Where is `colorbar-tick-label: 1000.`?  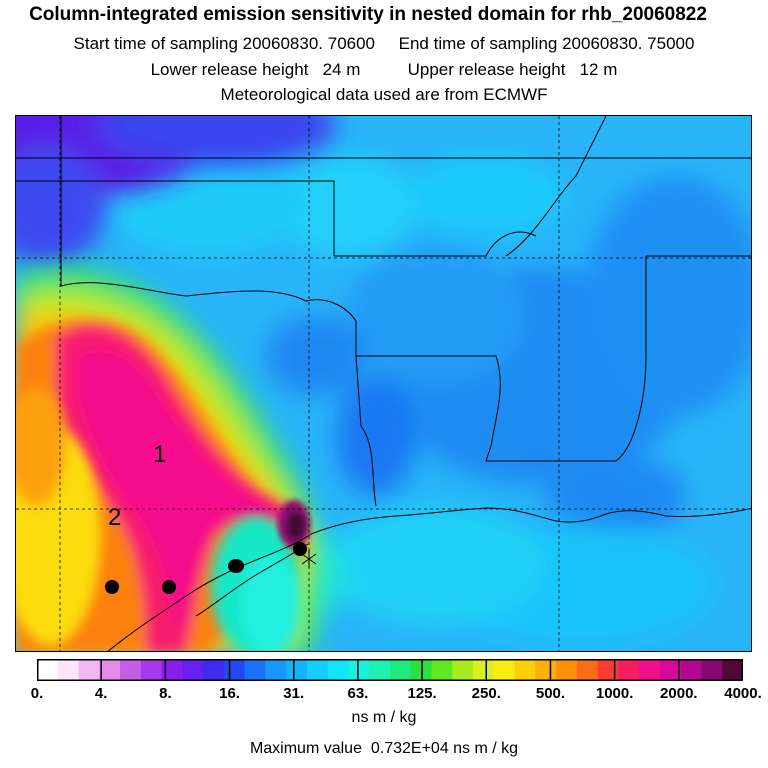 colorbar-tick-label: 1000. is located at coordinates (614, 693).